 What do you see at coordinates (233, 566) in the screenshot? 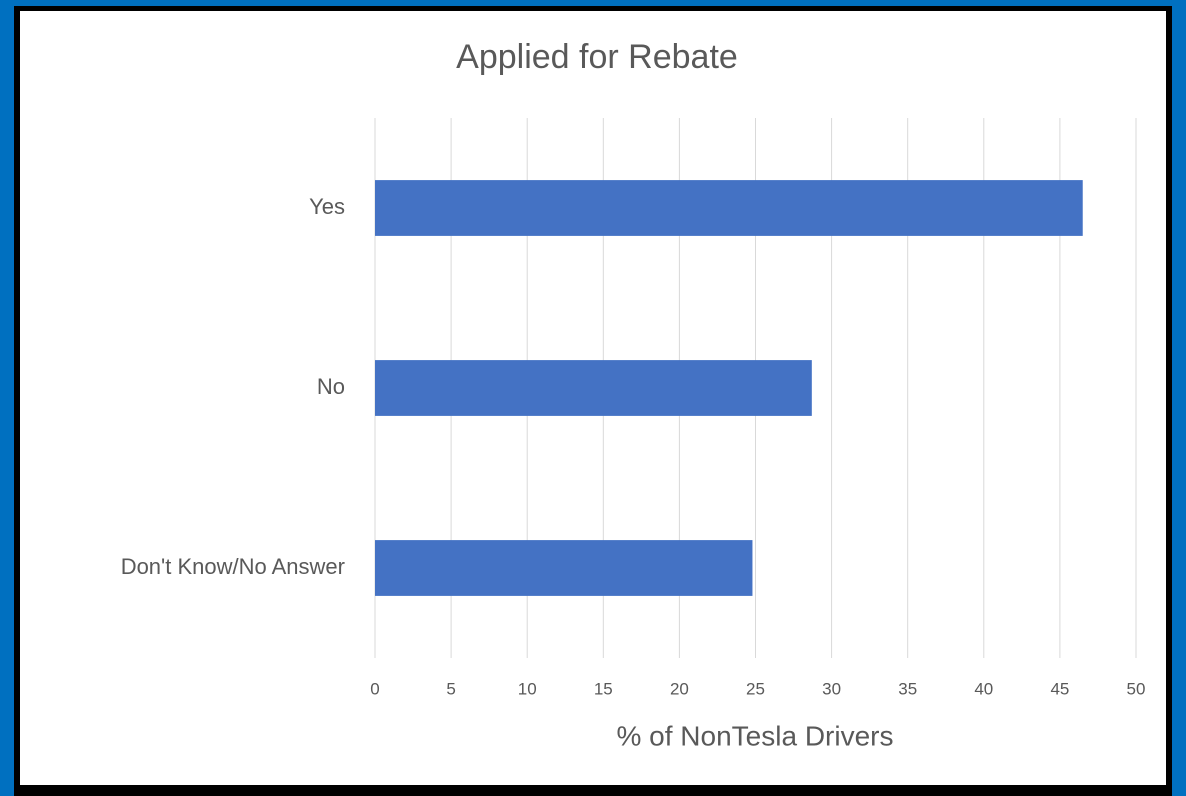
I see `y-tick-label: Don't Know/No Answer` at bounding box center [233, 566].